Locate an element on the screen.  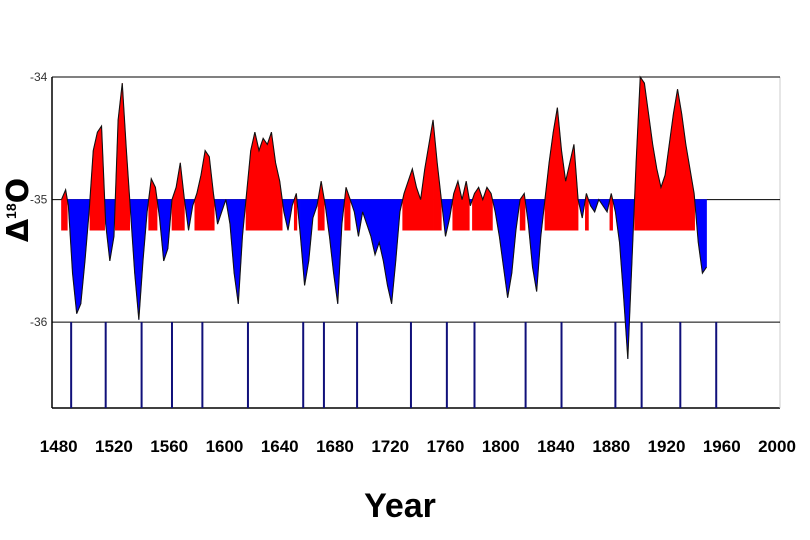
y-tick-label: -35 is located at coordinates (39, 200).